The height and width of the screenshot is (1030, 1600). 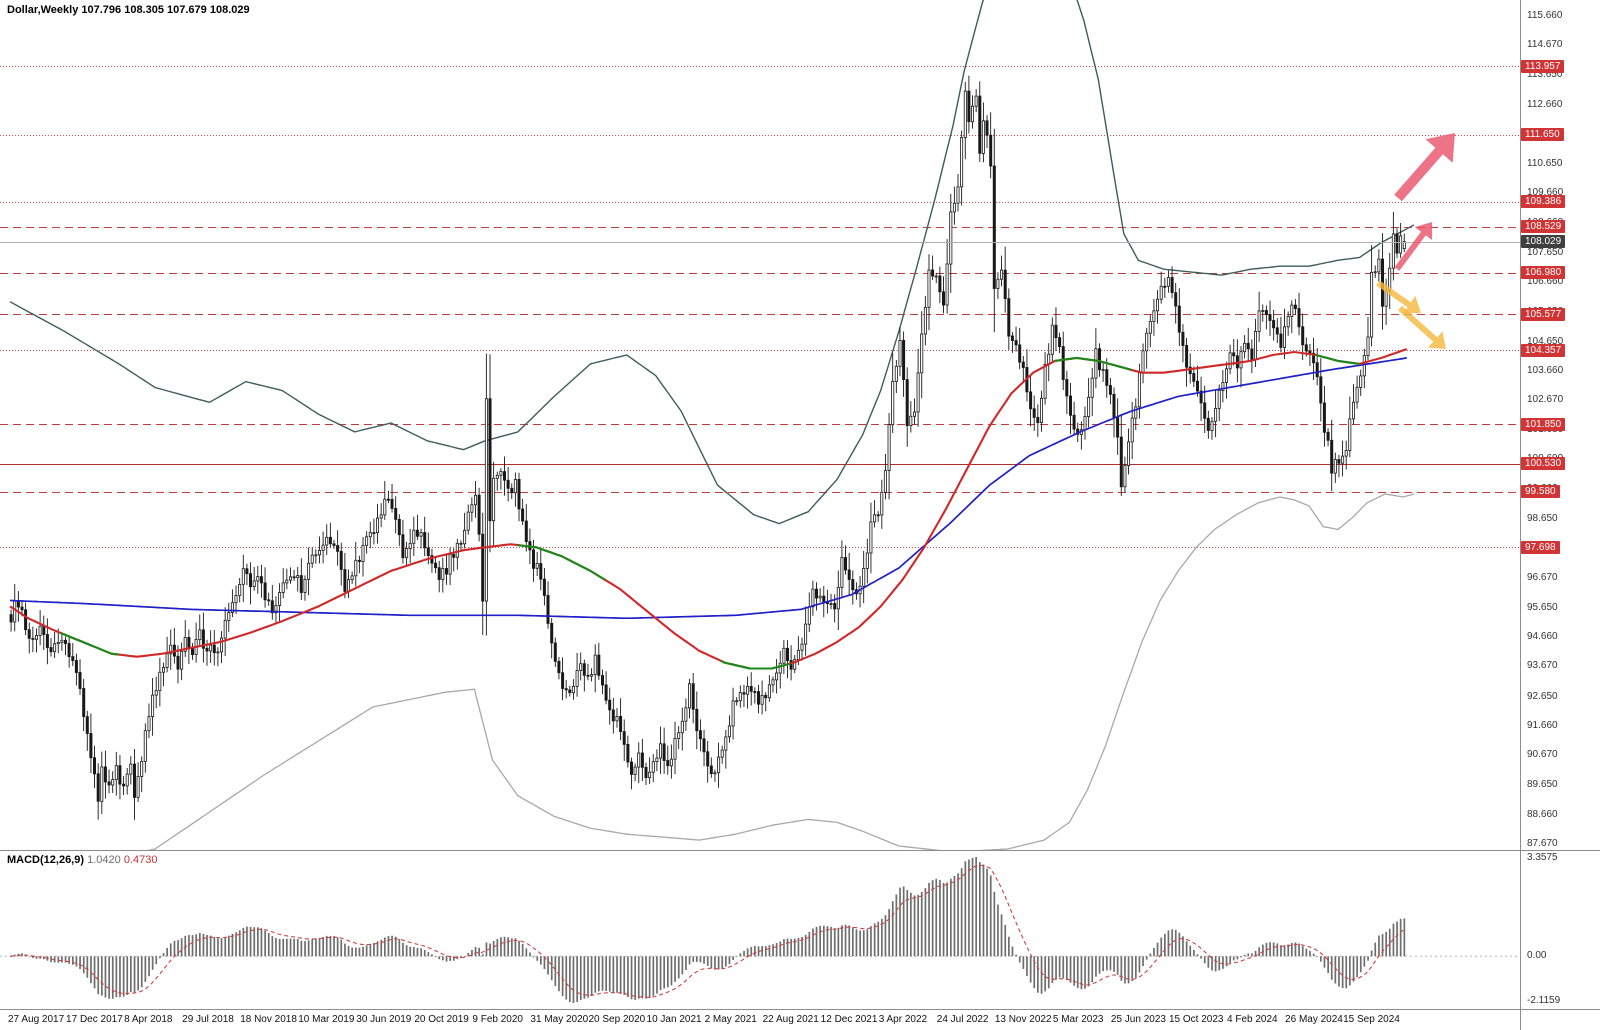 What do you see at coordinates (148, 1019) in the screenshot?
I see `date-label: 8 Apr 2018` at bounding box center [148, 1019].